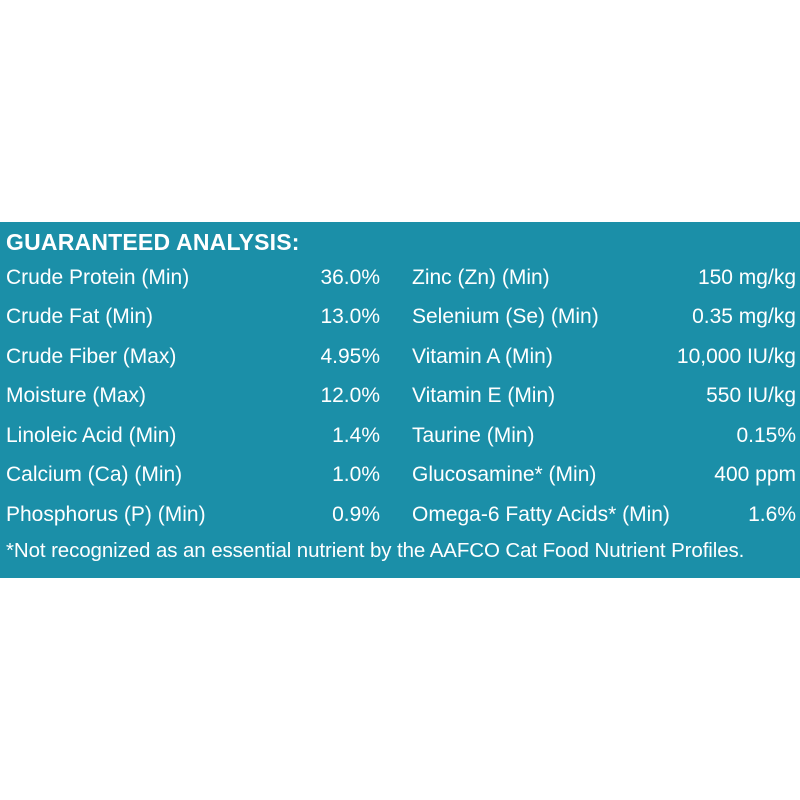 The image size is (800, 800). What do you see at coordinates (751, 396) in the screenshot?
I see `nutrient-value: 550 IU/kg` at bounding box center [751, 396].